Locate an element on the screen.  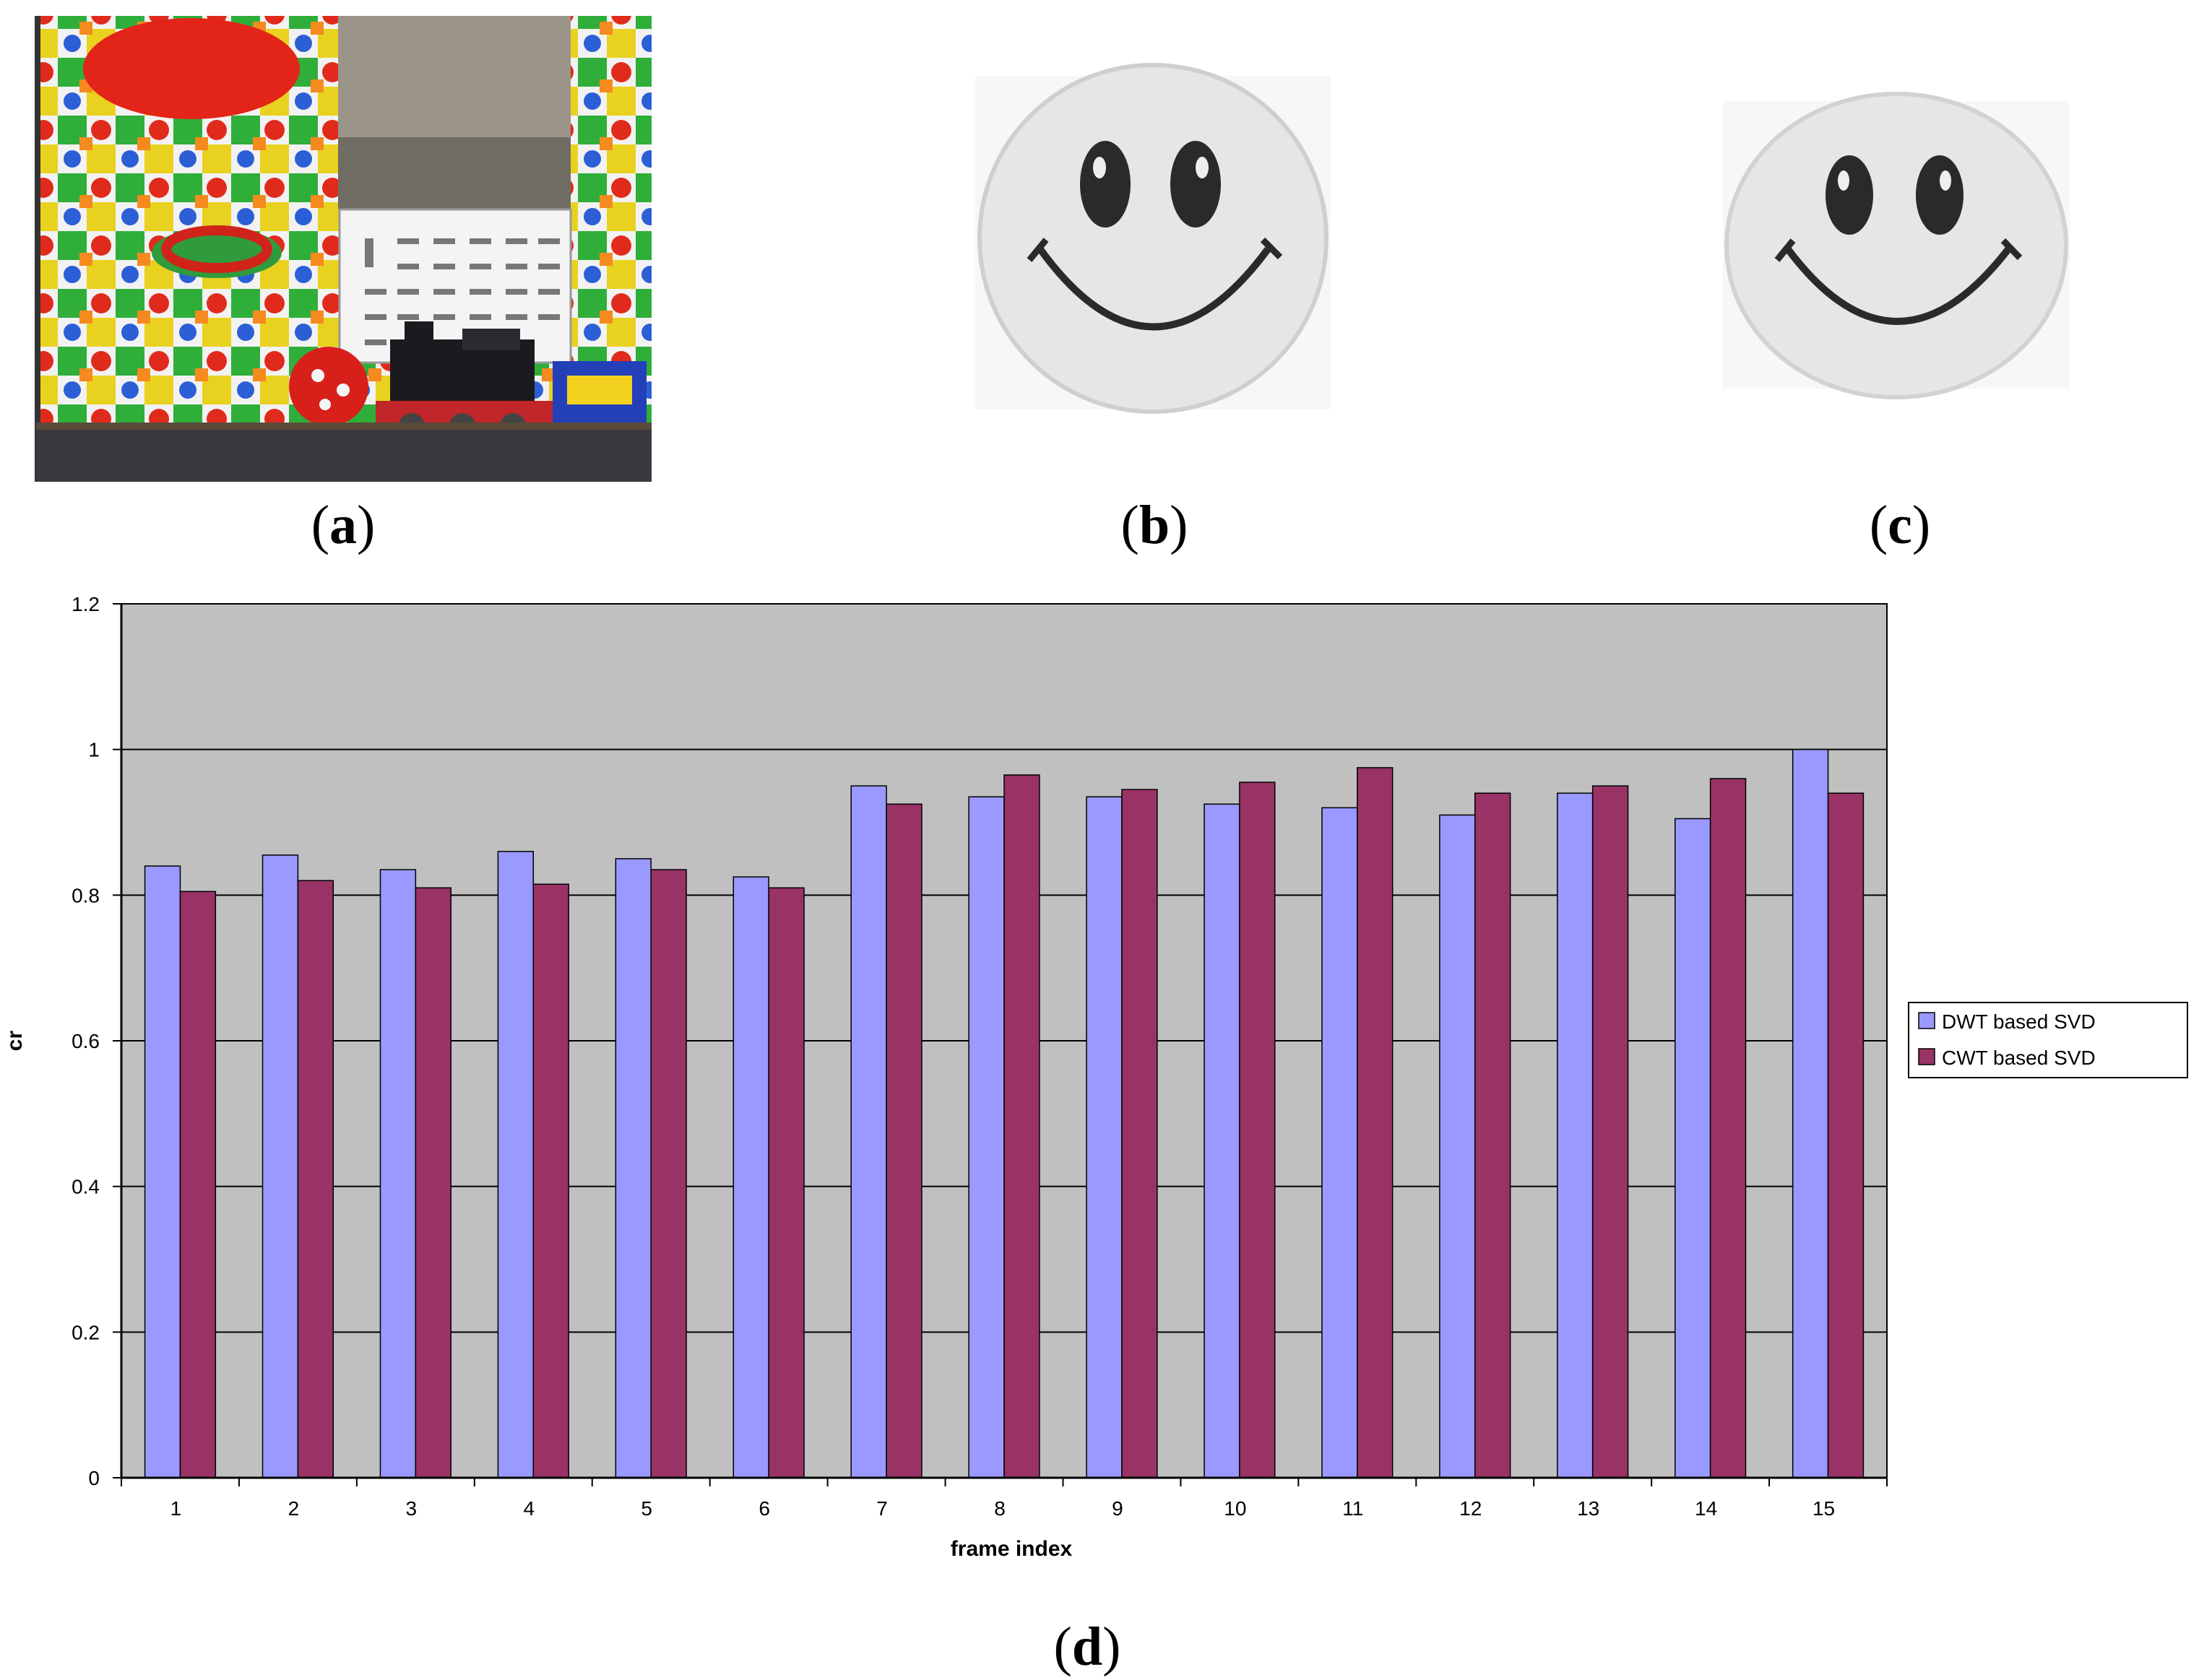
panel-b-smiley is located at coordinates (1153, 238).